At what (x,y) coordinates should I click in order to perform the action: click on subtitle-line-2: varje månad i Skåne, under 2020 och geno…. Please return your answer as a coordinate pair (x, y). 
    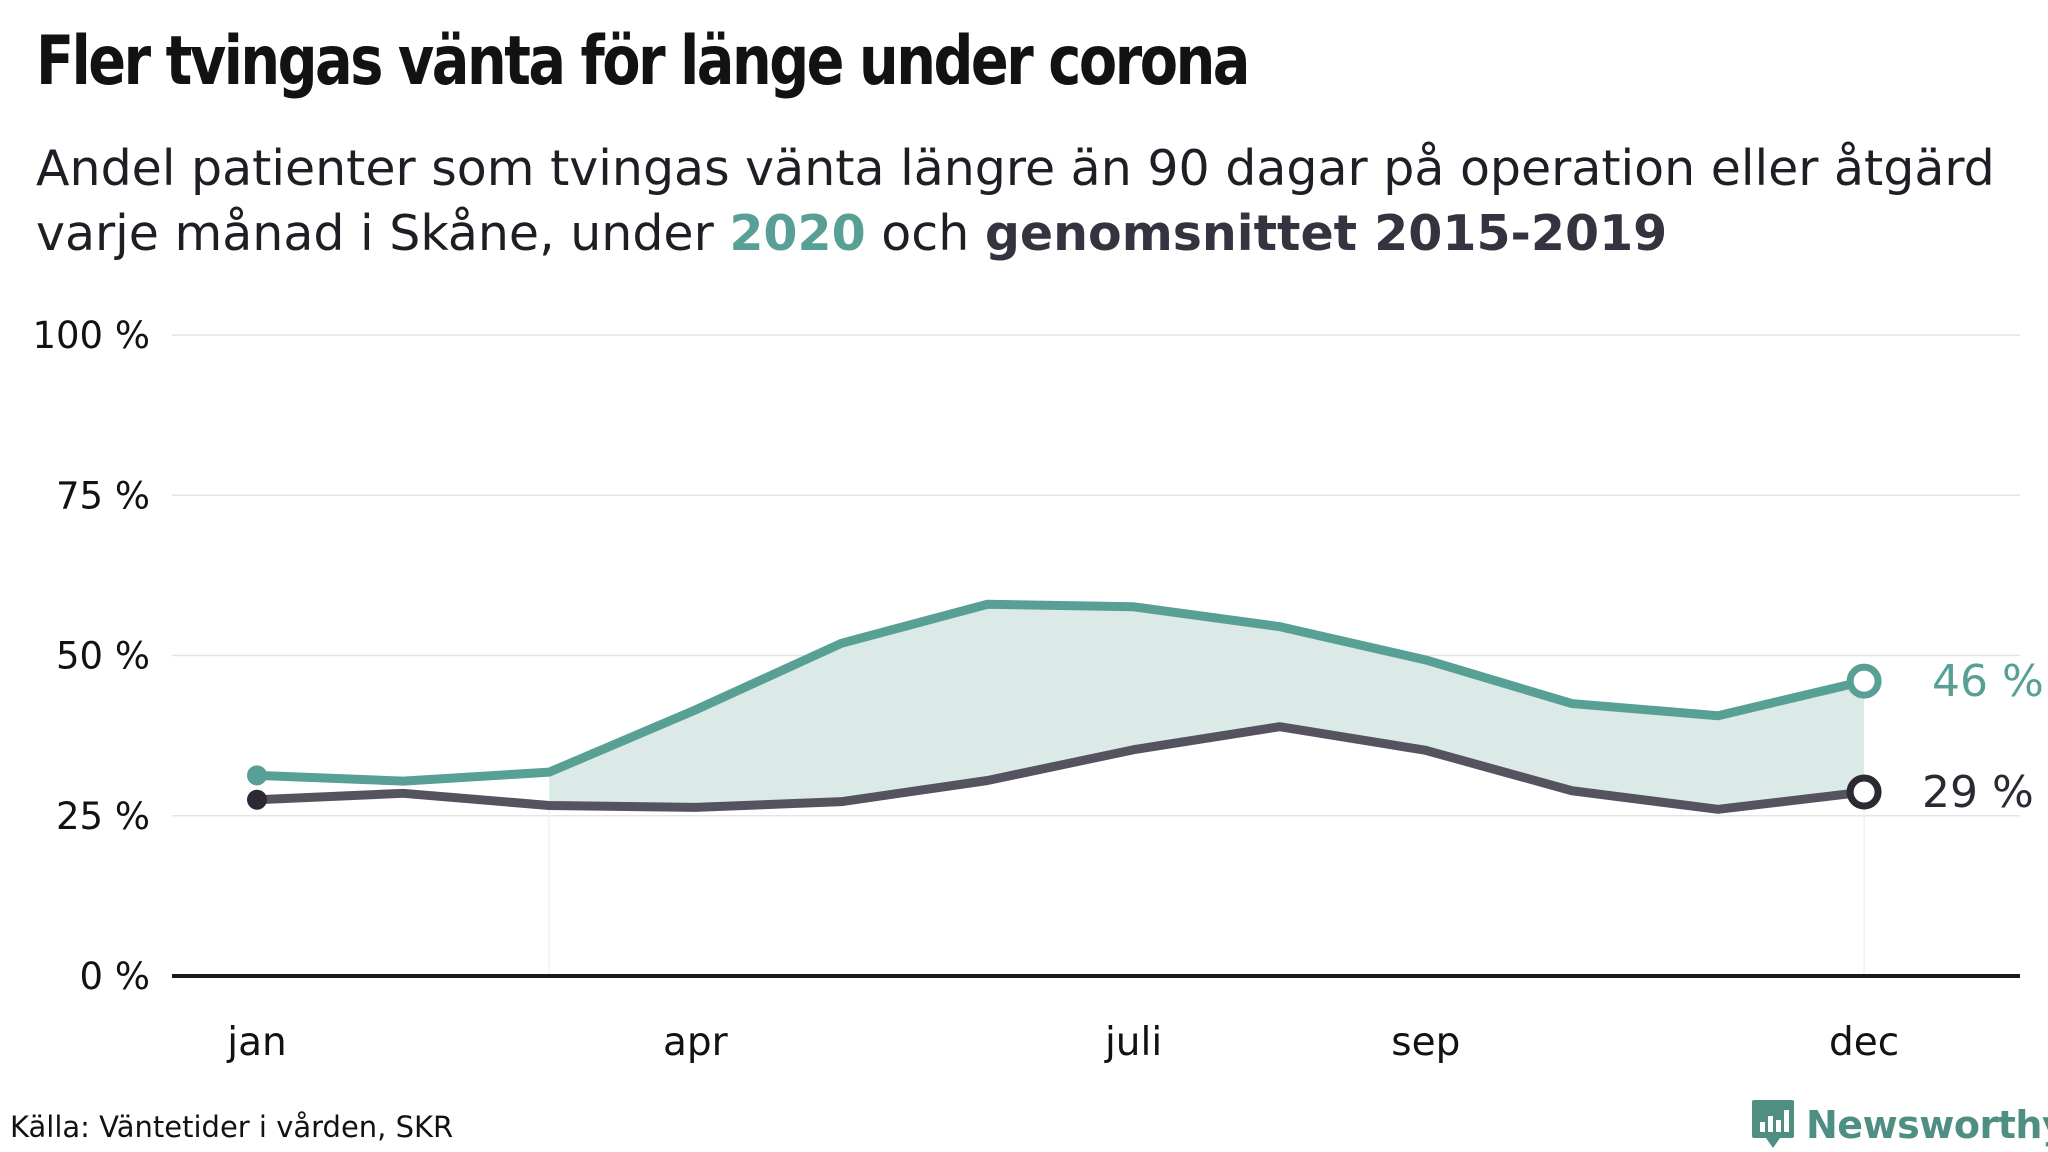
    Looking at the image, I should click on (1031, 233).